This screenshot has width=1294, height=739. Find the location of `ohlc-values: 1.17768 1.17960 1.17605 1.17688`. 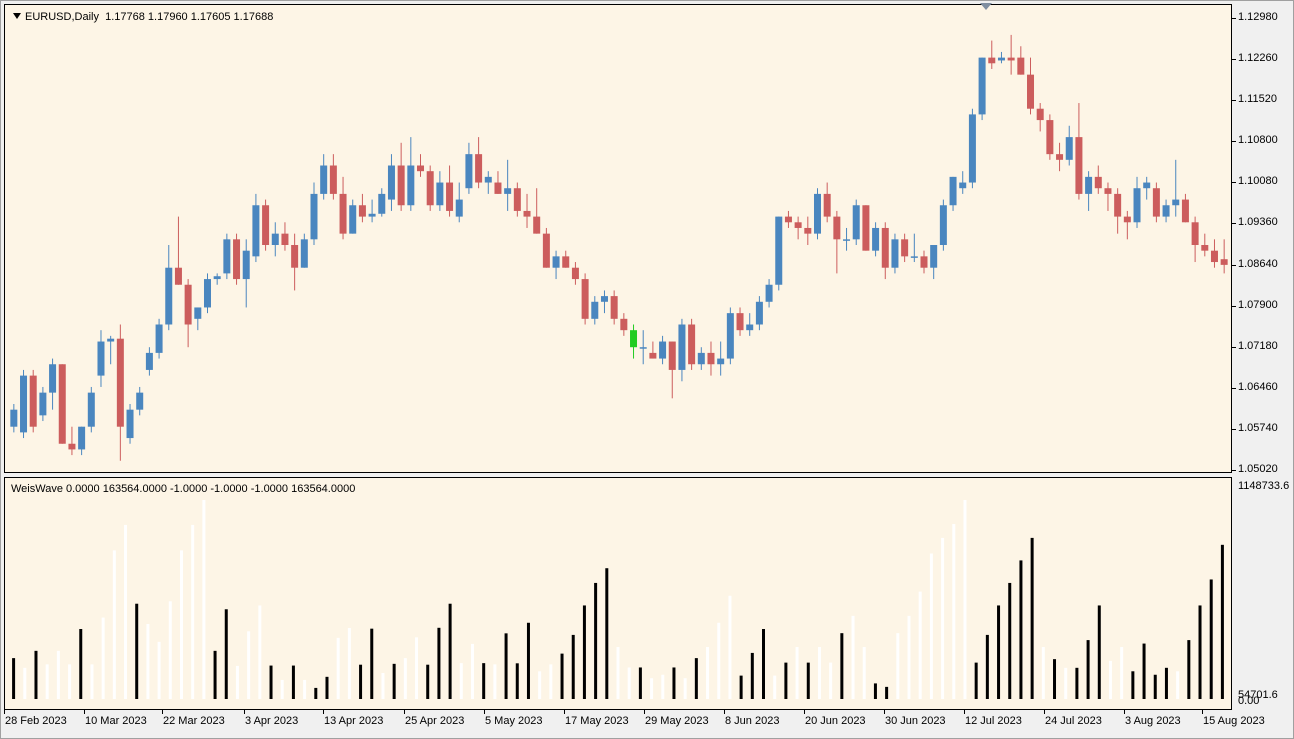

ohlc-values: 1.17768 1.17960 1.17605 1.17688 is located at coordinates (189, 17).